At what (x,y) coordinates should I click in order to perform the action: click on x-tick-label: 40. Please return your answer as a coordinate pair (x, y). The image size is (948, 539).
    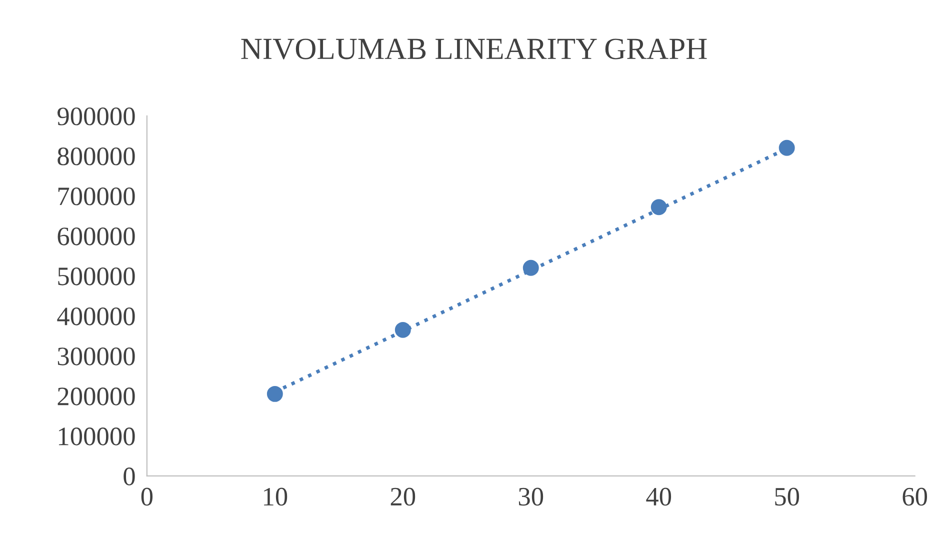
    Looking at the image, I should click on (659, 497).